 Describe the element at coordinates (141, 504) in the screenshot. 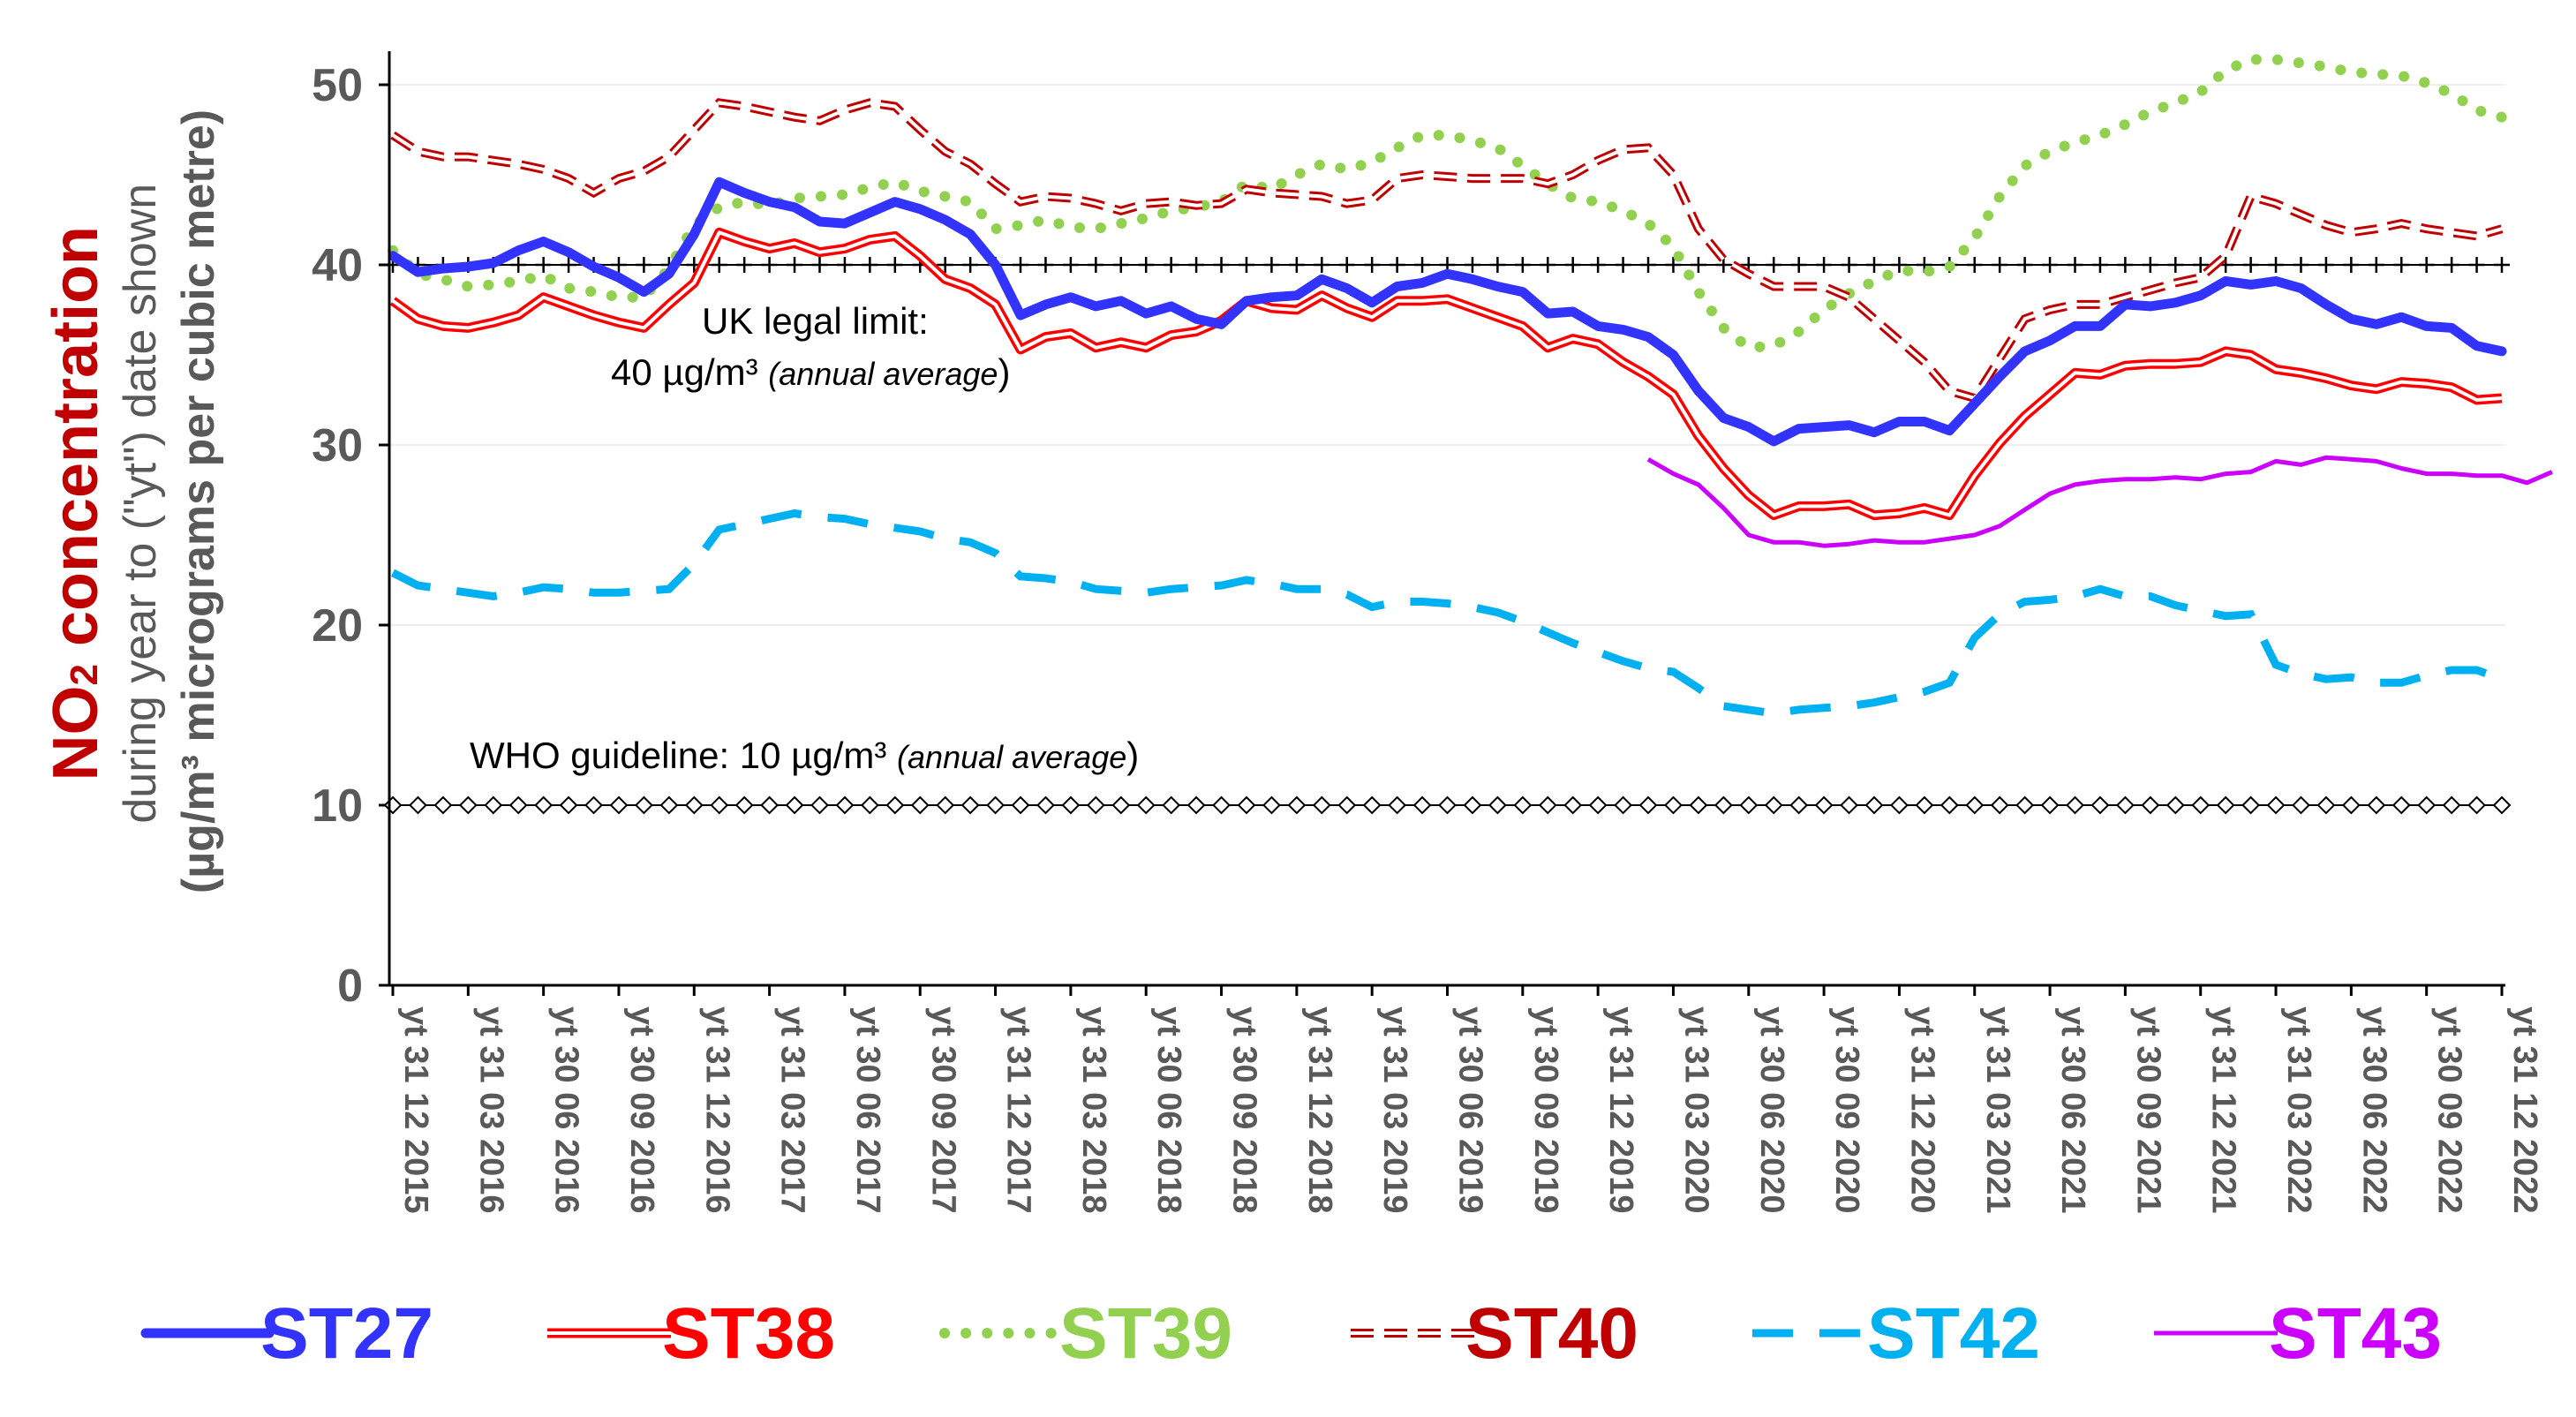

I see `y-title-line2: during year to ("yt") date shown` at that location.